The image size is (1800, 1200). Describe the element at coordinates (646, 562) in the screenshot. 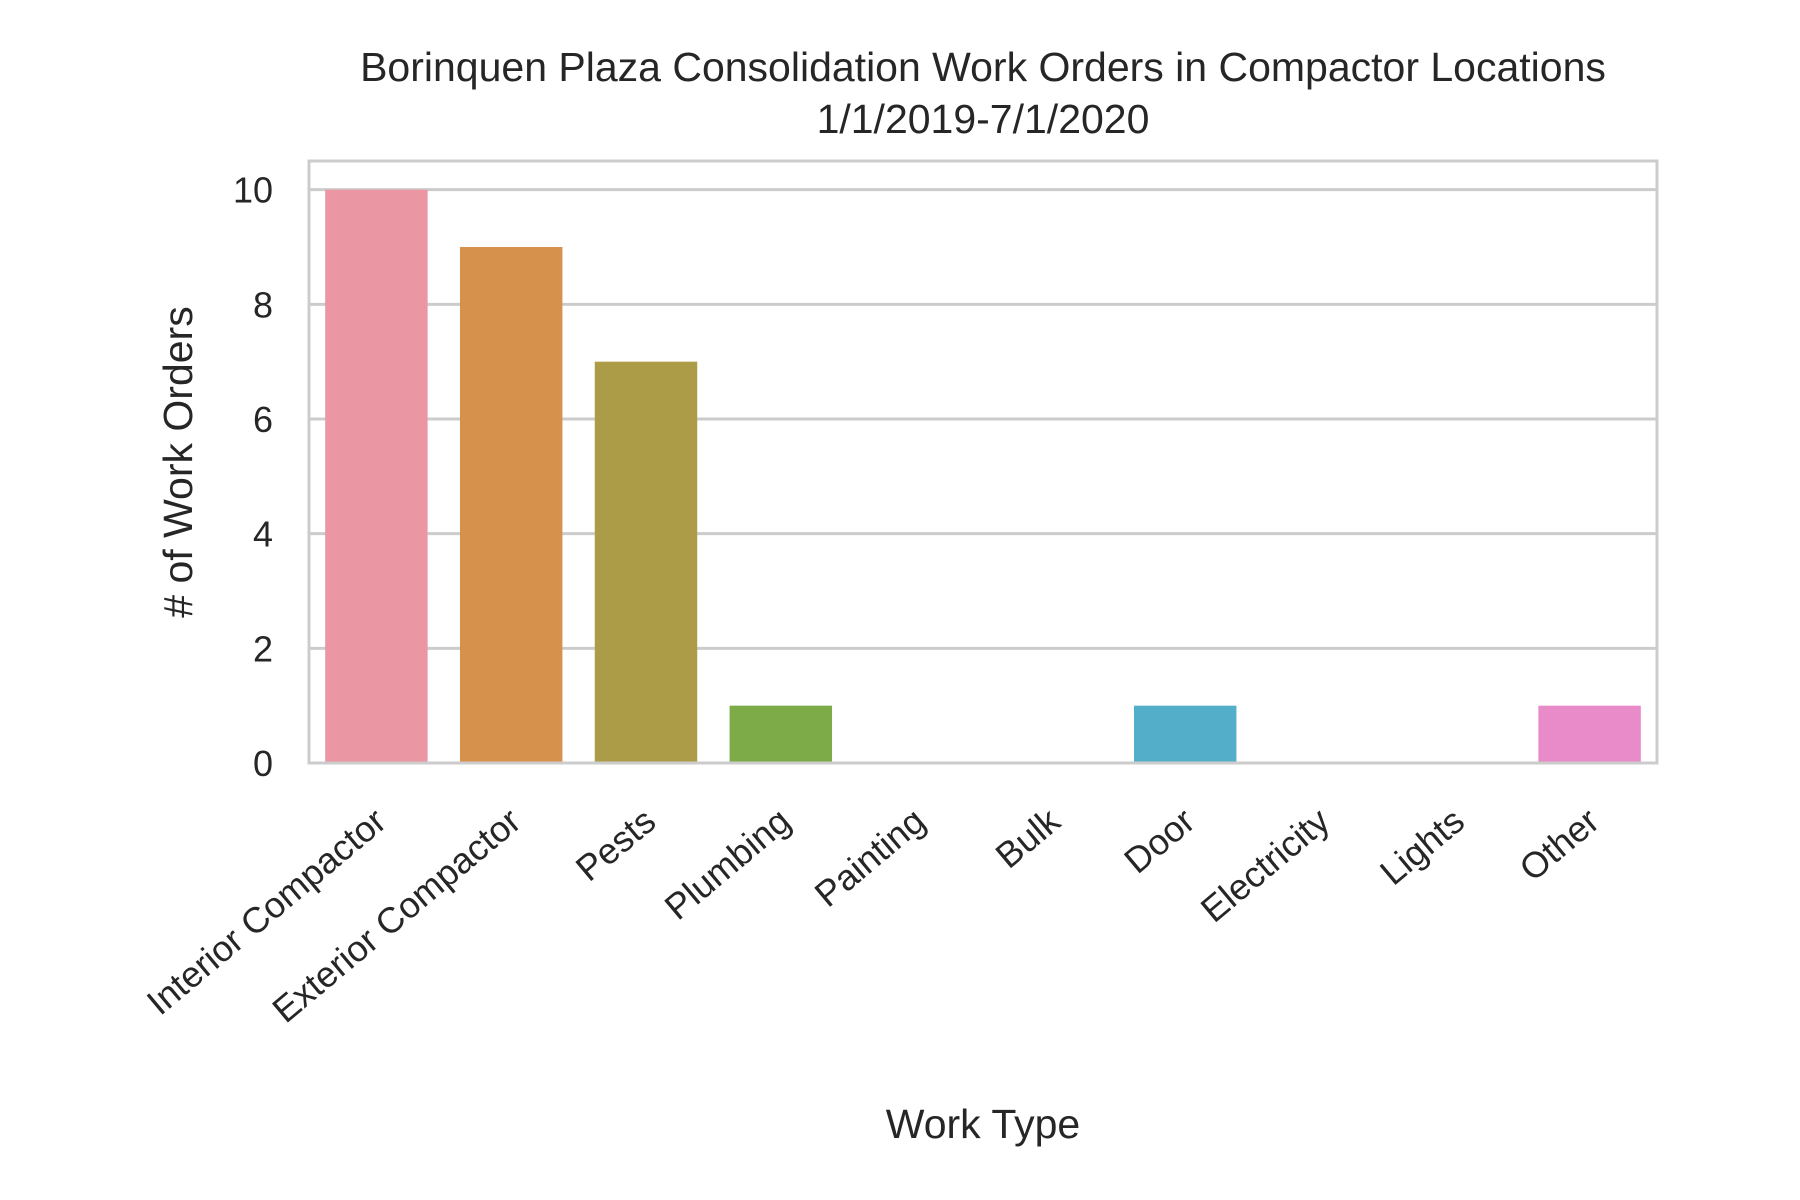

I see `bar-pests` at that location.